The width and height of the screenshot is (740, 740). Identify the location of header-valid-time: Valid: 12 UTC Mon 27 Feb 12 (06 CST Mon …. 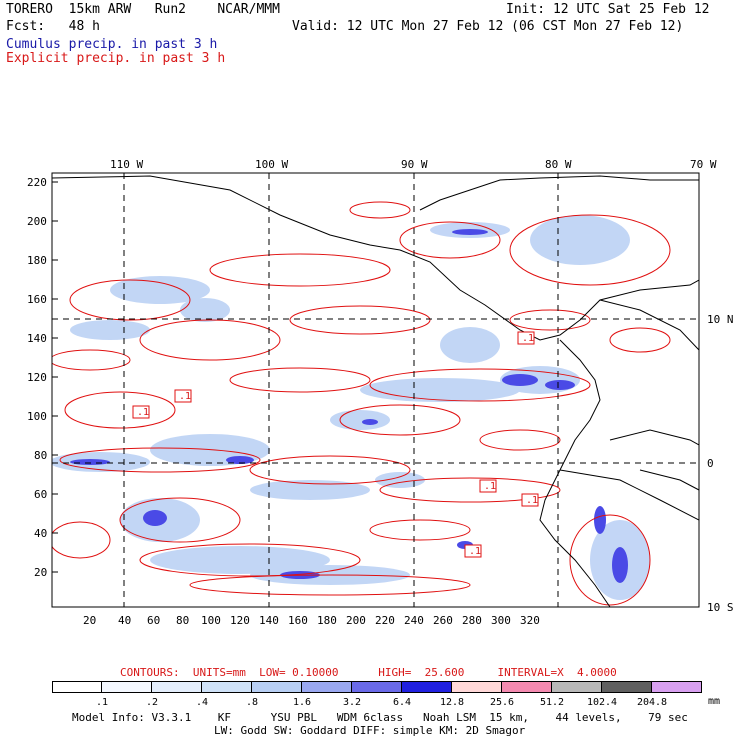
(488, 26).